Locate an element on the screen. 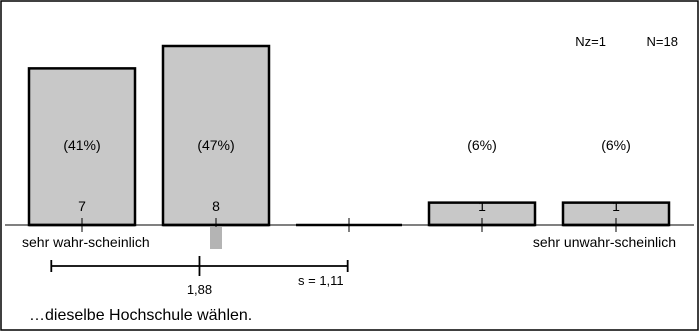  count-label: 8 is located at coordinates (216, 206).